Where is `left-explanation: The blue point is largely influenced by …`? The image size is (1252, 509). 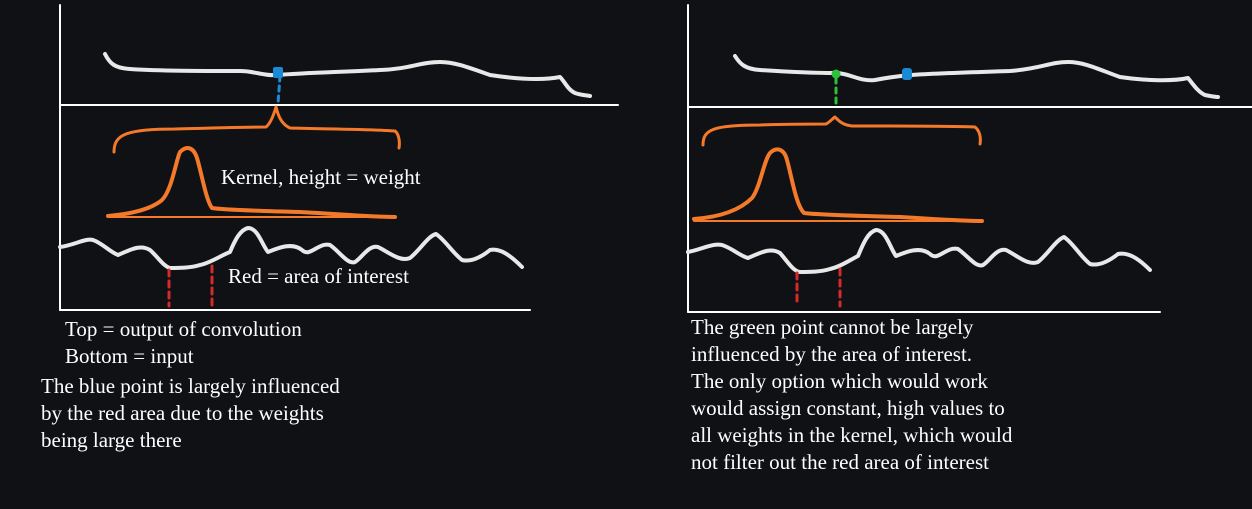 left-explanation: The blue point is largely influenced by … is located at coordinates (190, 413).